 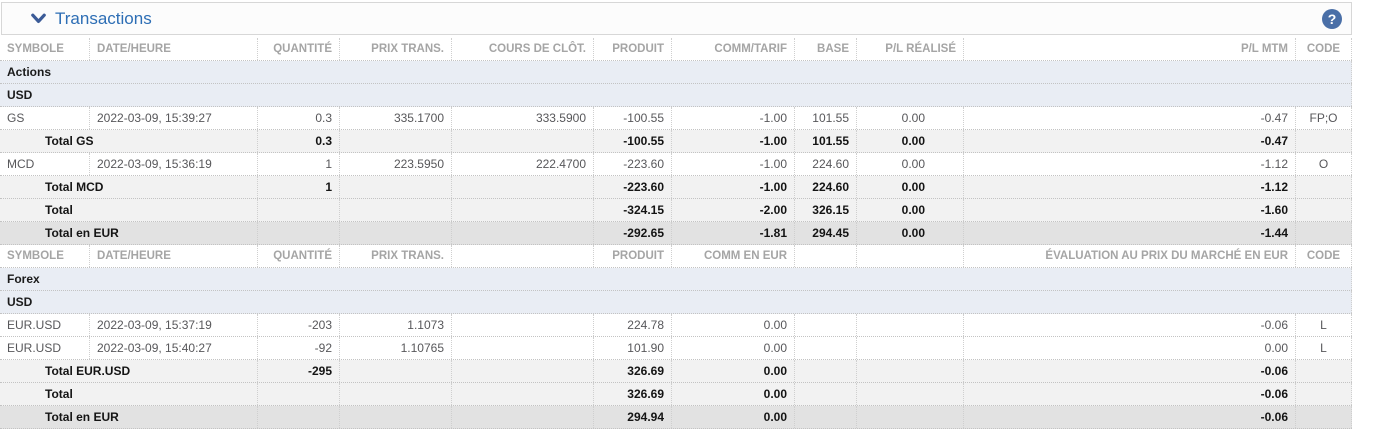 What do you see at coordinates (396, 164) in the screenshot?
I see `cell-prix-trans: 223.5950` at bounding box center [396, 164].